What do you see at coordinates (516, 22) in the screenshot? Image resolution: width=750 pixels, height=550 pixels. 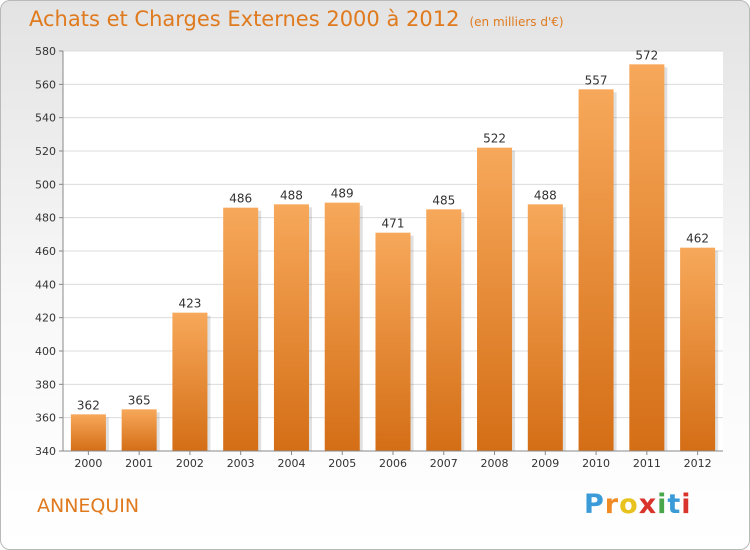 I see `chart-unit: (en milliers d'€)` at bounding box center [516, 22].